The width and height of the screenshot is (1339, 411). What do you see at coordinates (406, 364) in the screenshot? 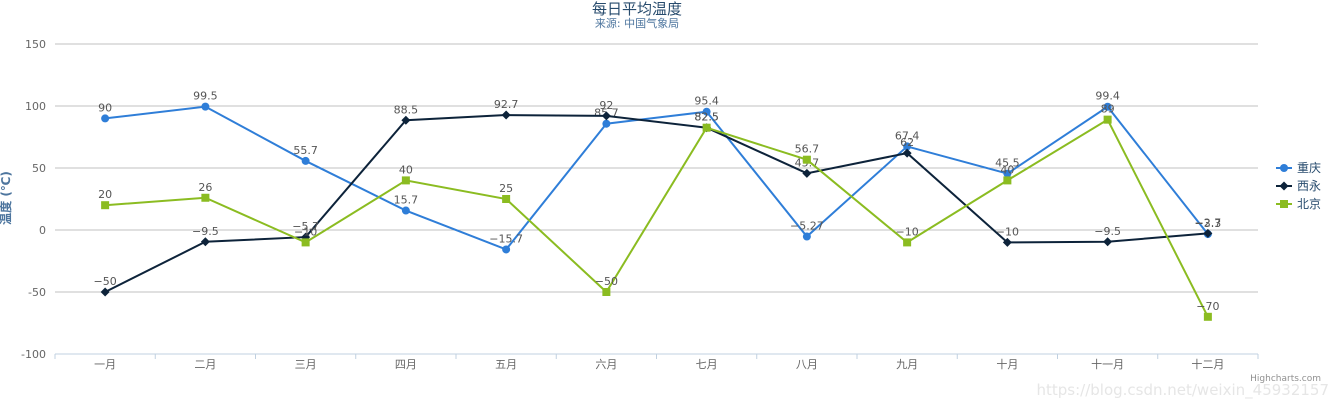
I see `x-tick-label: 四月` at bounding box center [406, 364].